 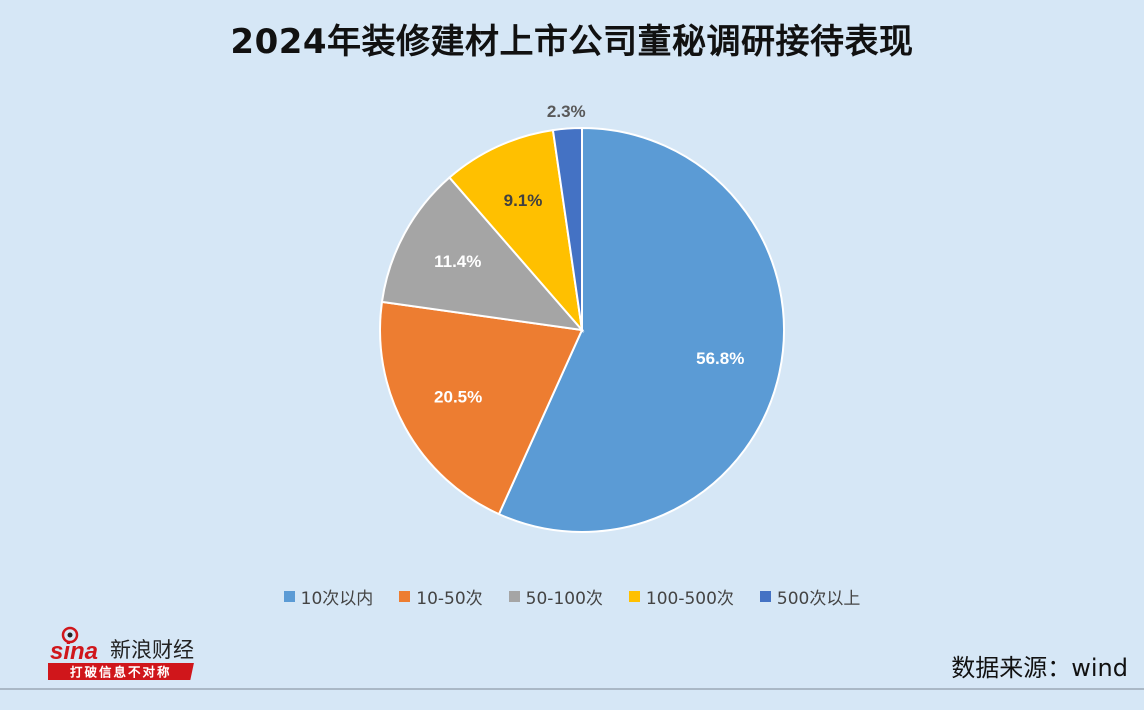 What do you see at coordinates (70, 635) in the screenshot?
I see `sina-eye-icon` at bounding box center [70, 635].